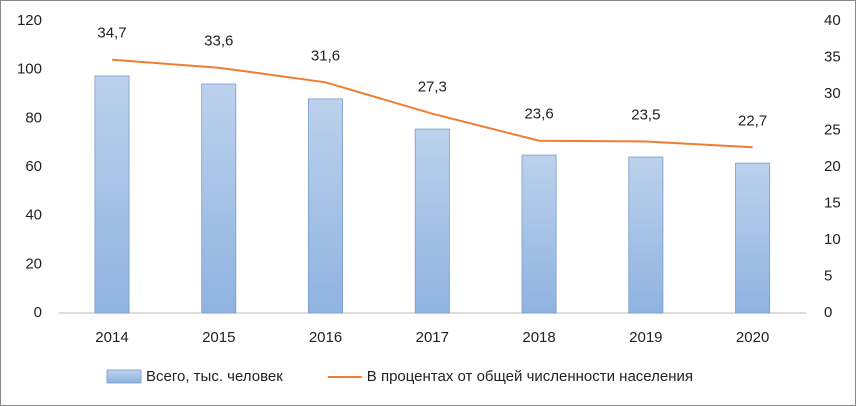 This screenshot has width=856, height=406. Describe the element at coordinates (645, 114) in the screenshot. I see `data-label: 23,5` at that location.